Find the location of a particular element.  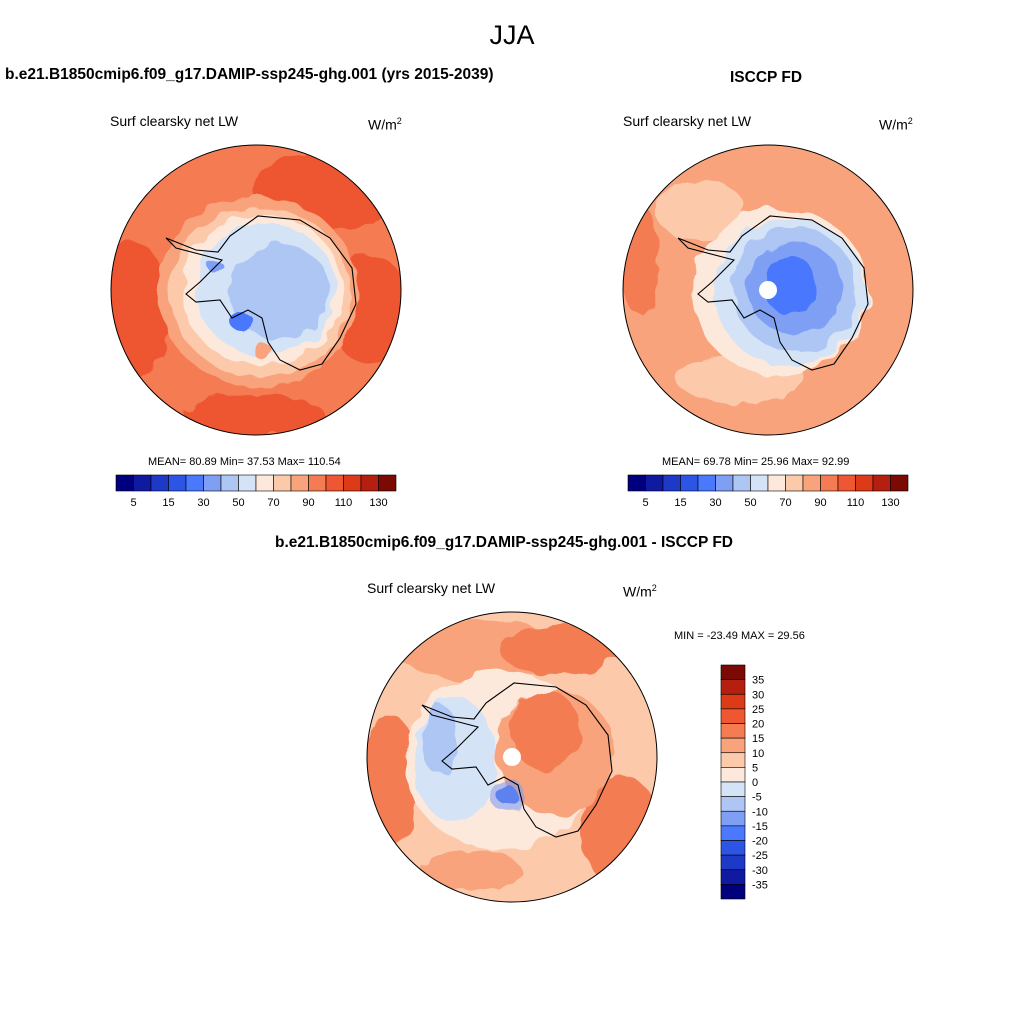

colorbar-tick-label: -20 is located at coordinates (760, 842).